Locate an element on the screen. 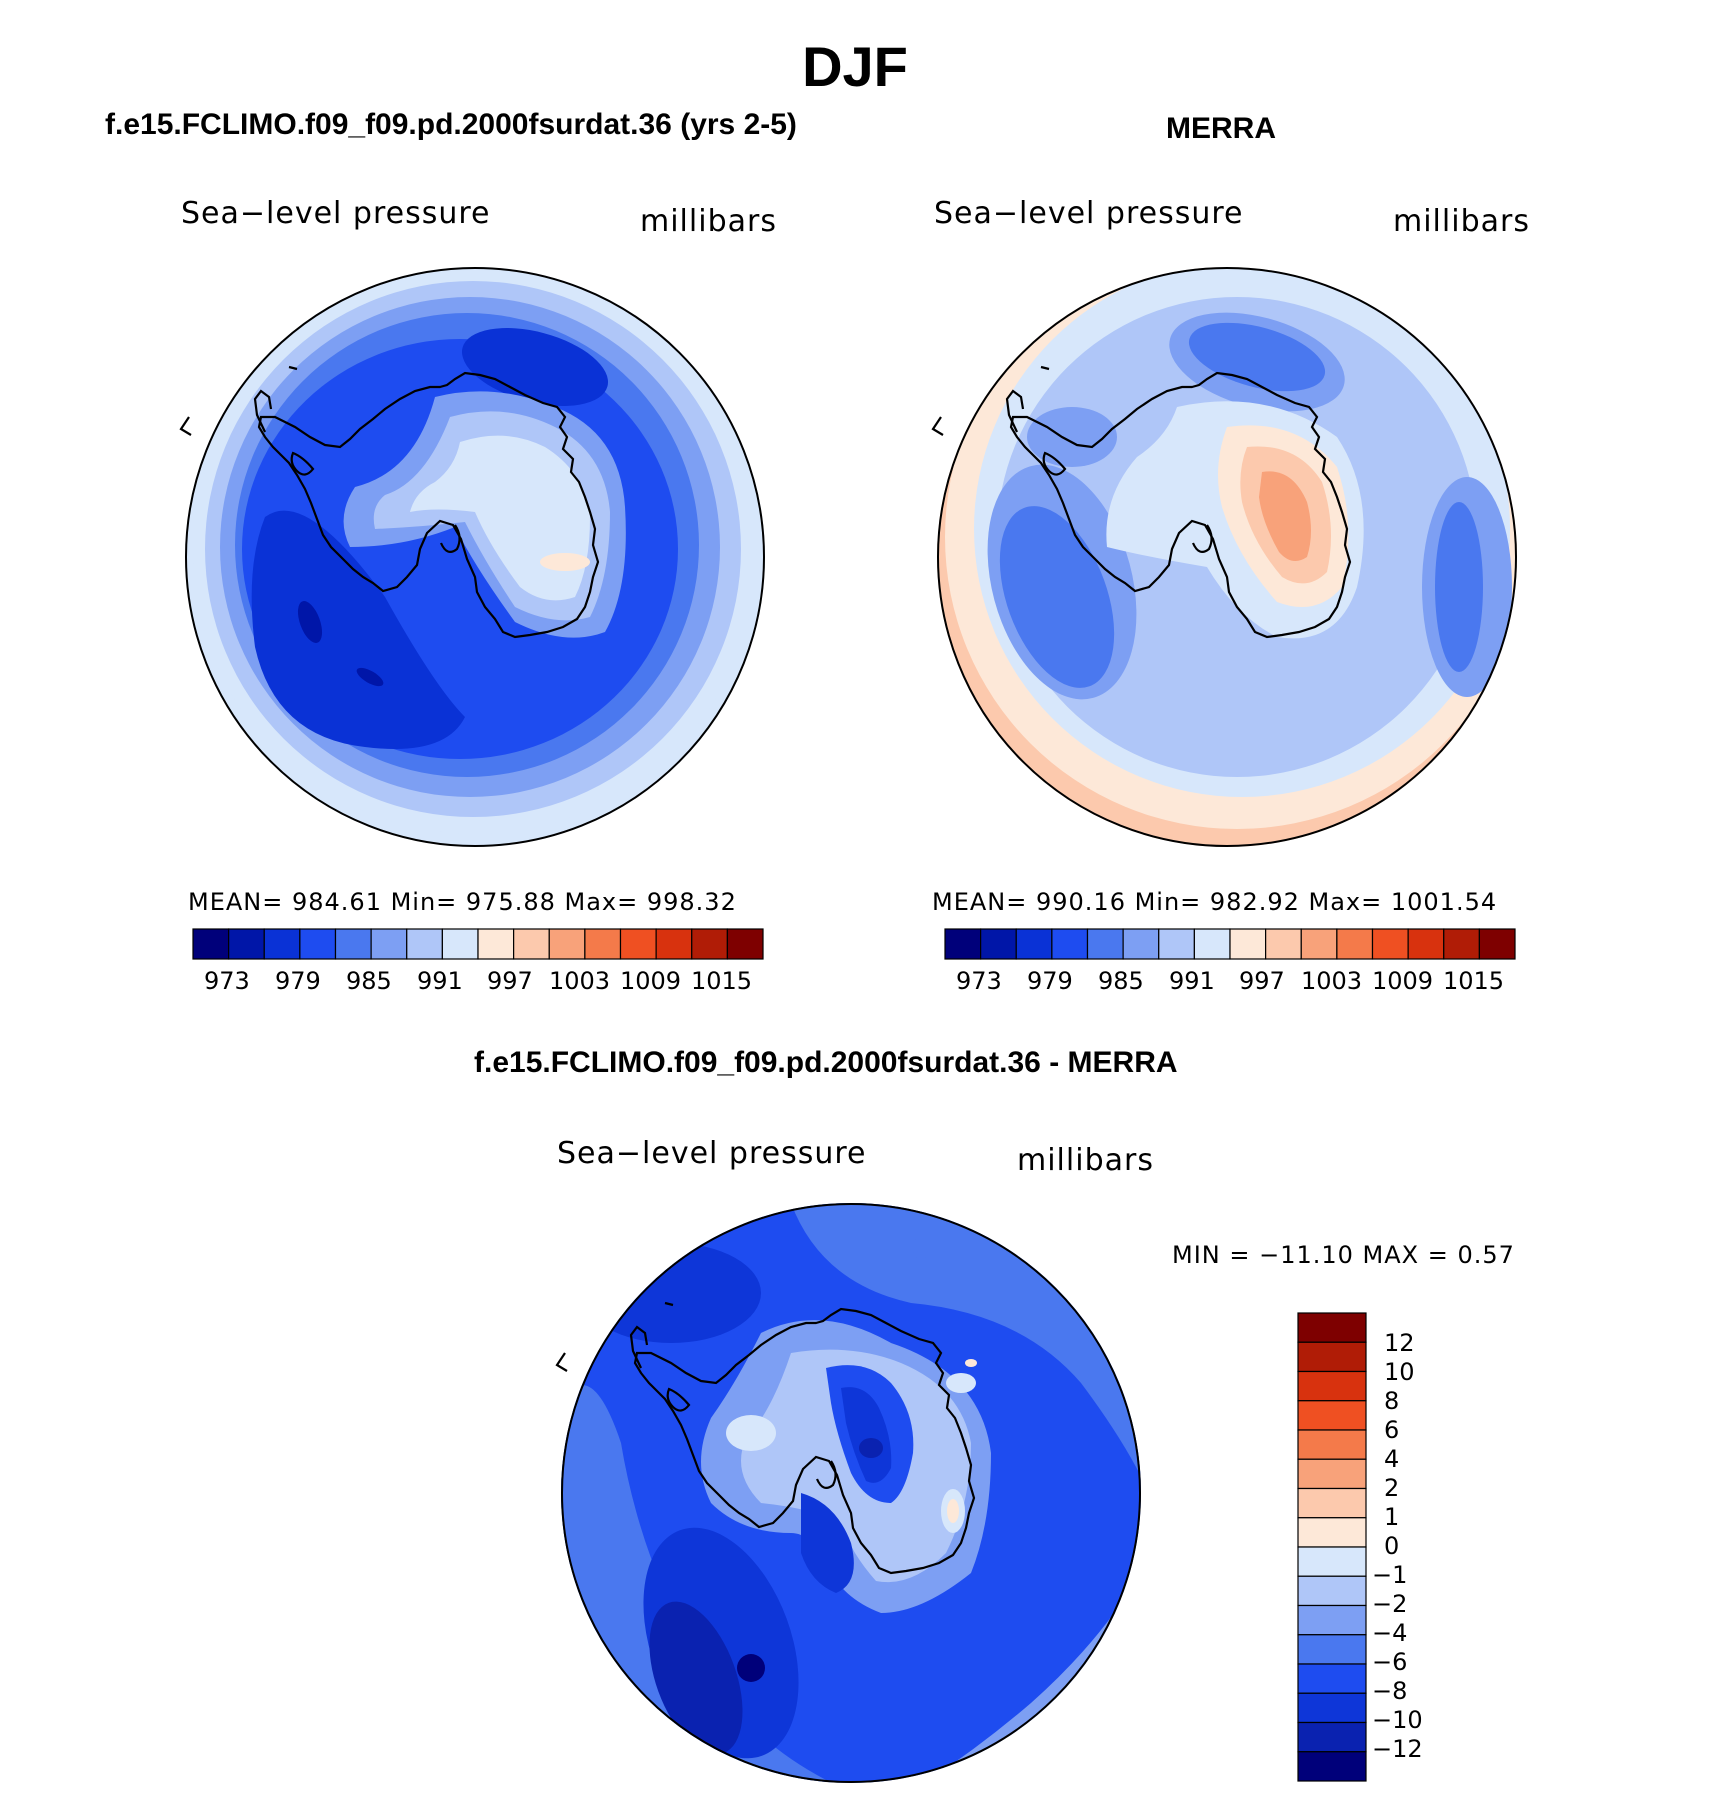  colorbar-model is located at coordinates (478, 944).